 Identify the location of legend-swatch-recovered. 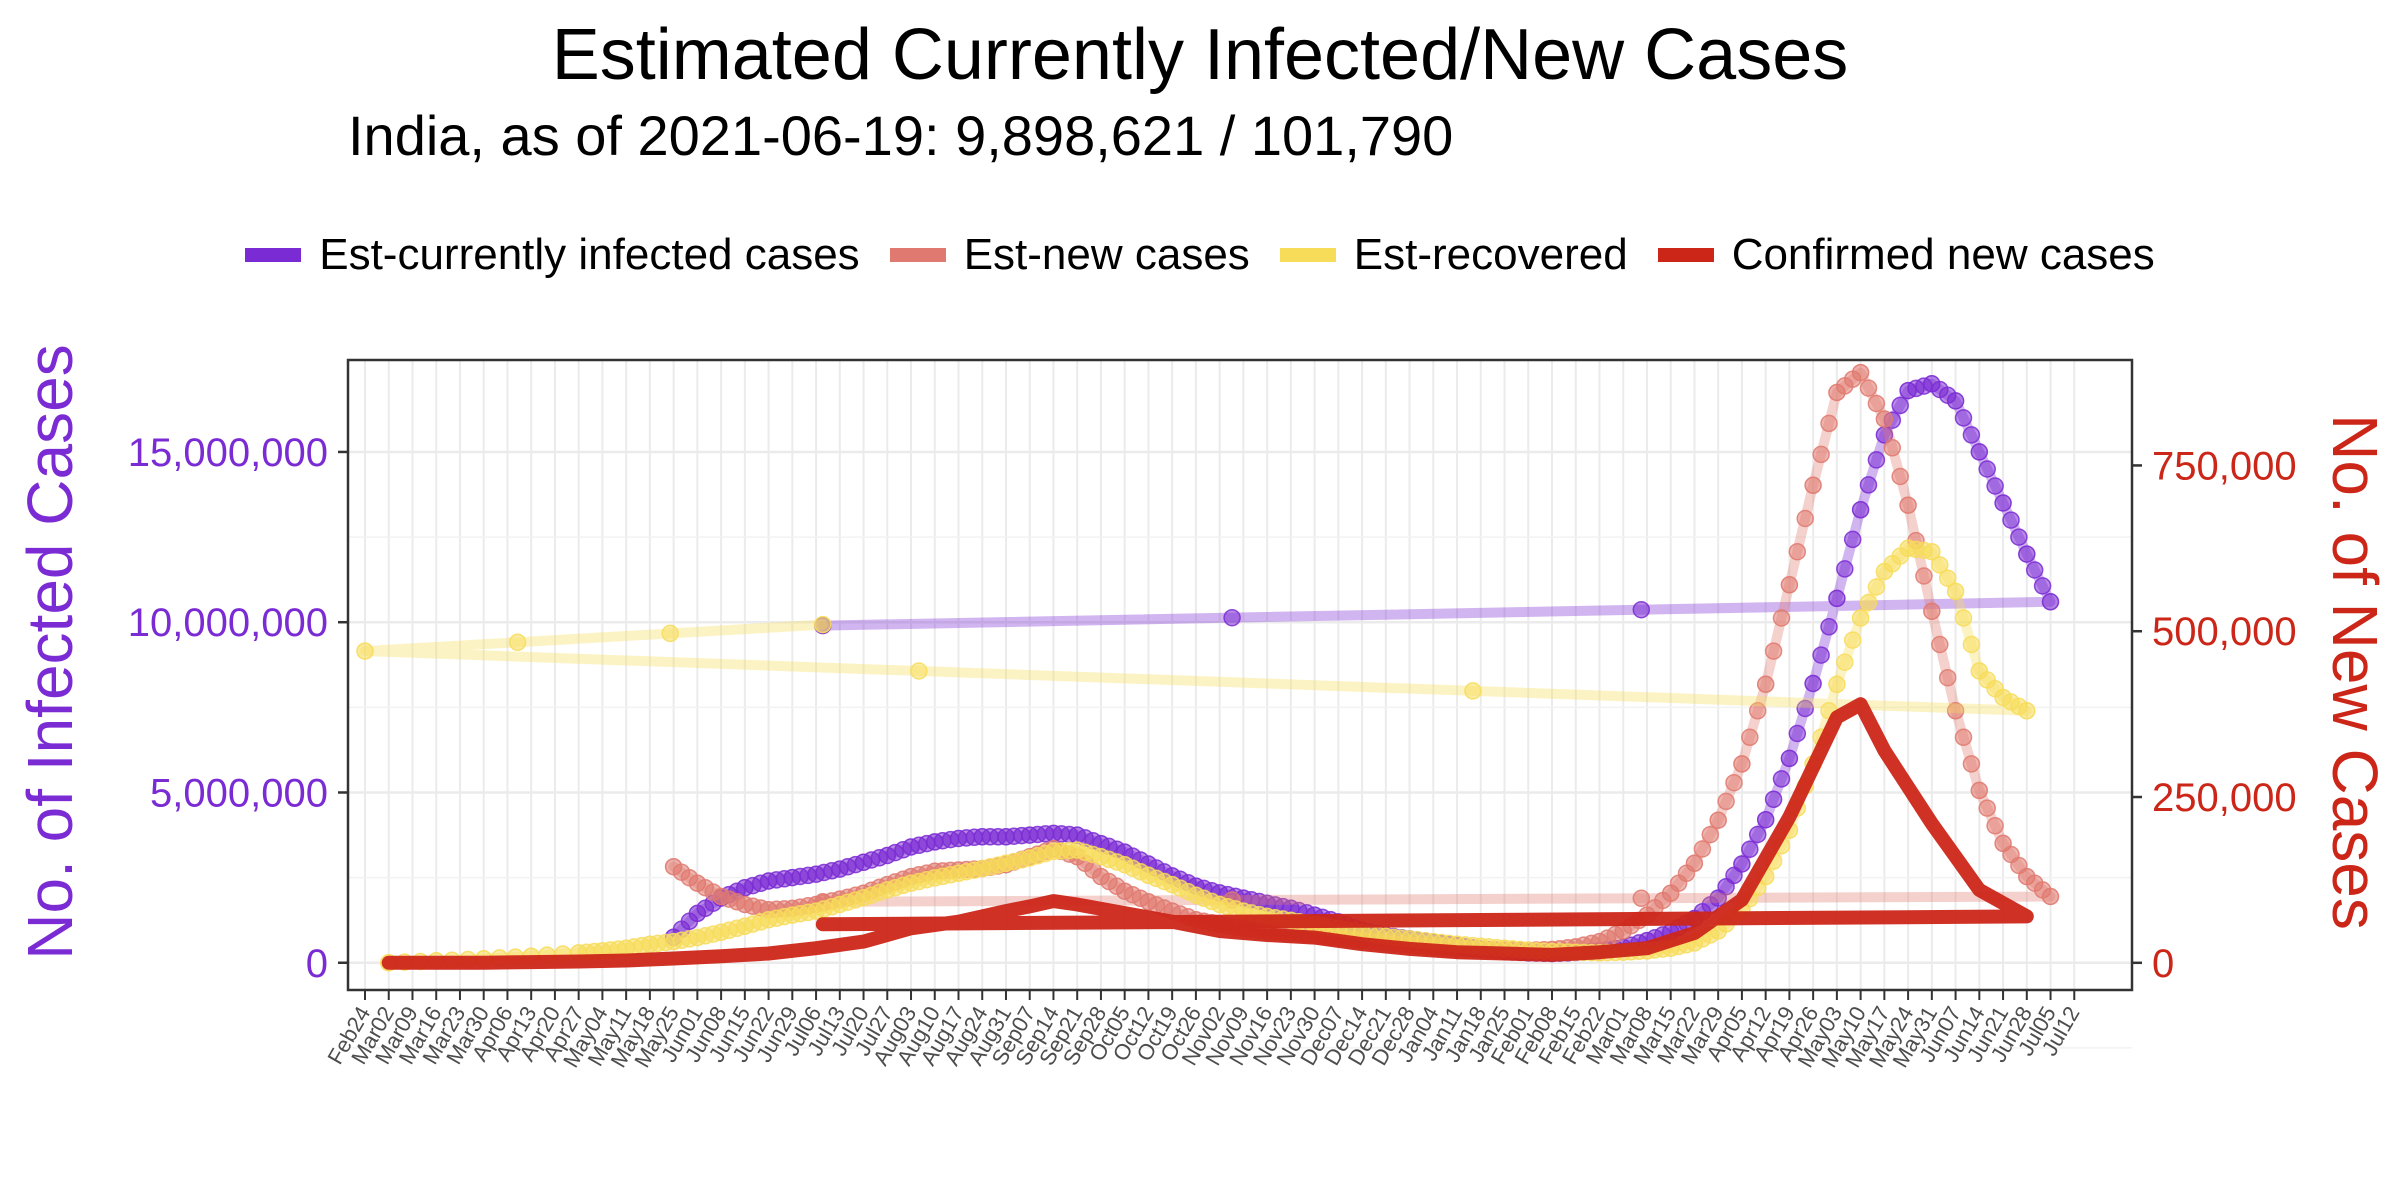
(1307, 255).